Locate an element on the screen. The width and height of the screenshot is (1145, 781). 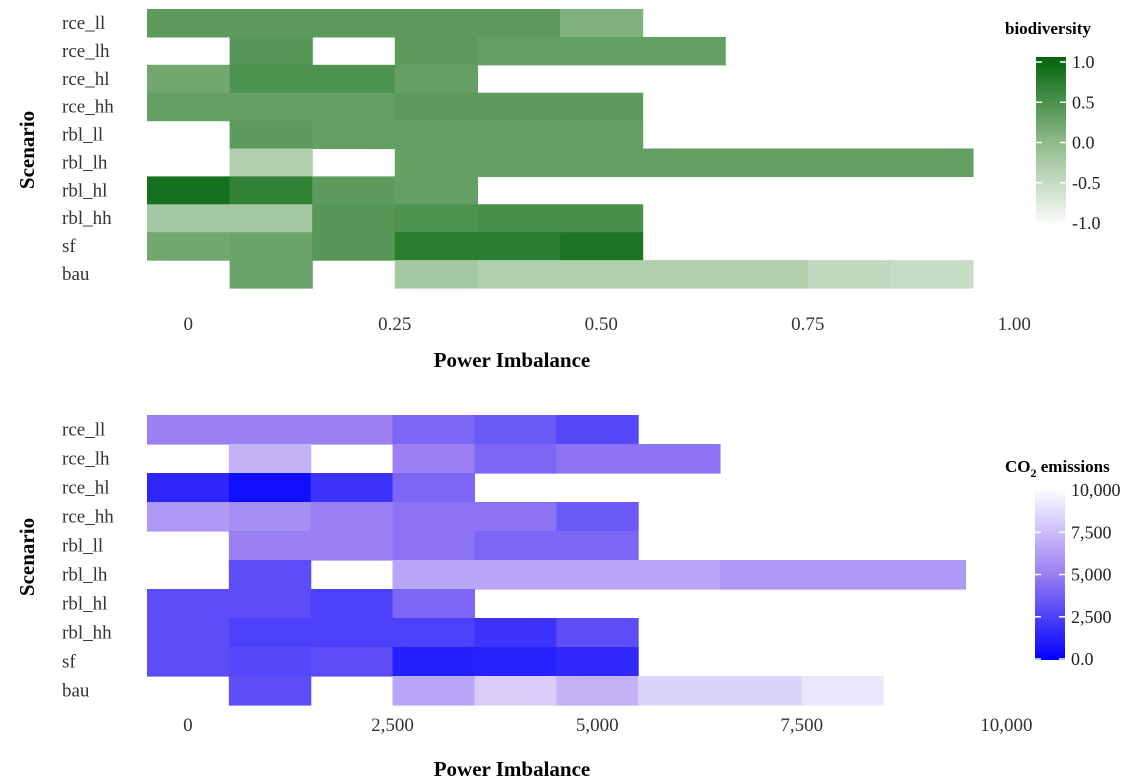
x-tick-label: 10,000 is located at coordinates (1006, 725).